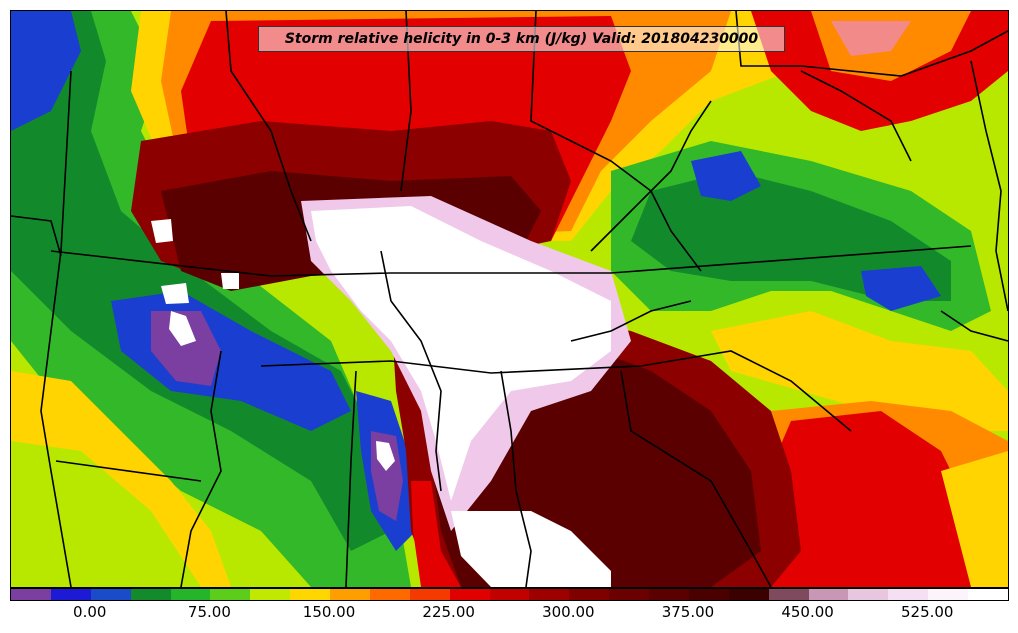  What do you see at coordinates (726, 176) in the screenshot?
I see `field-blue-east` at bounding box center [726, 176].